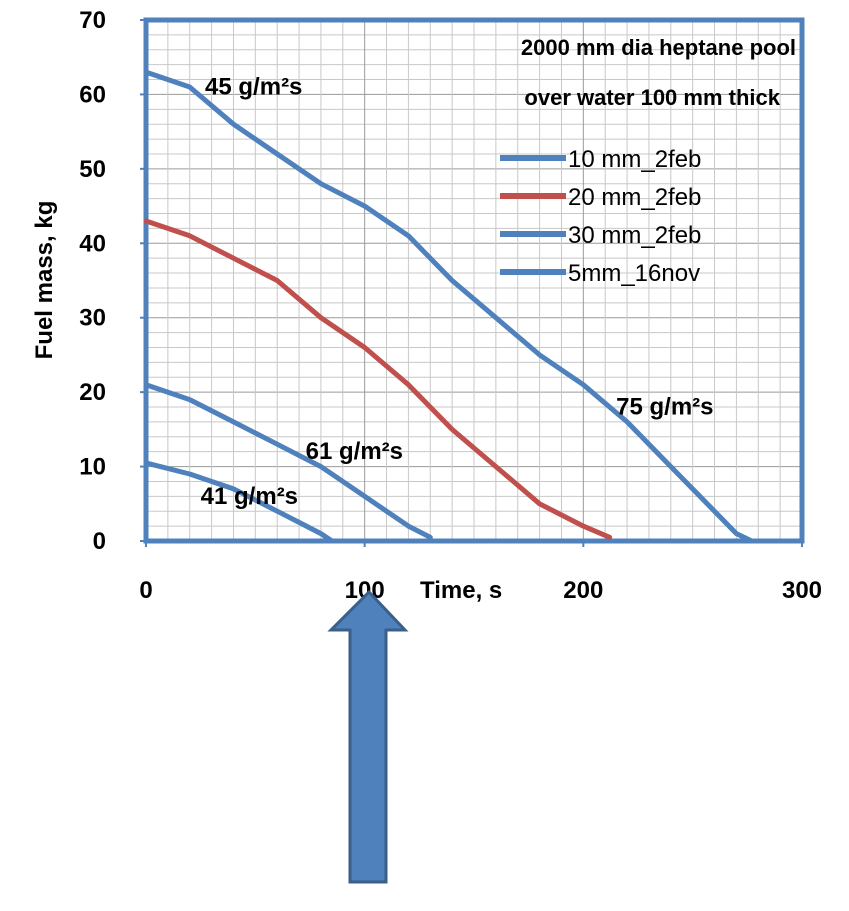 The image size is (849, 911). Describe the element at coordinates (249, 496) in the screenshot. I see `rate-annotation: 41 g/m²s` at that location.